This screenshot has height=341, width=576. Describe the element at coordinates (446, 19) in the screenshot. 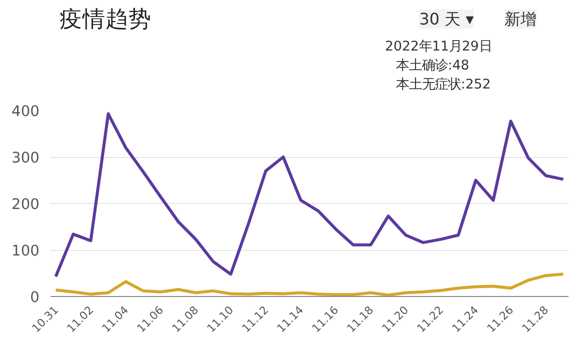

I see `text: 30 天 ▾` at that location.